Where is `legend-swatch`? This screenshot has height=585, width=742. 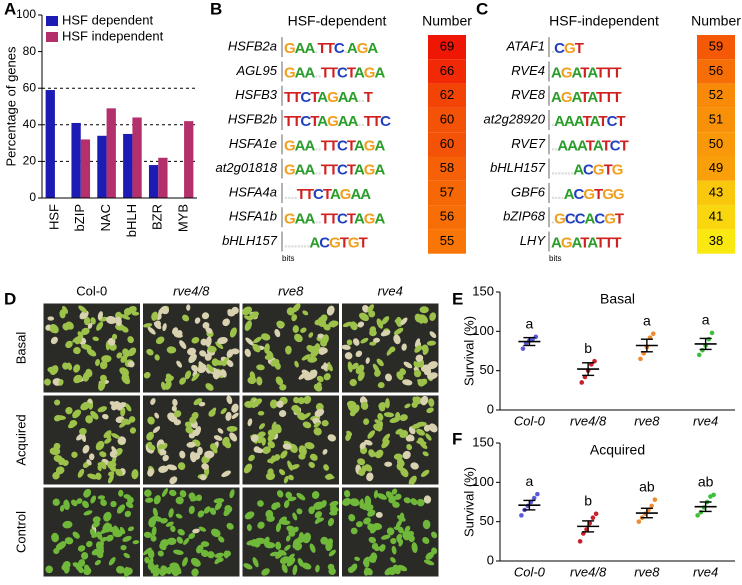
legend-swatch is located at coordinates (52, 21).